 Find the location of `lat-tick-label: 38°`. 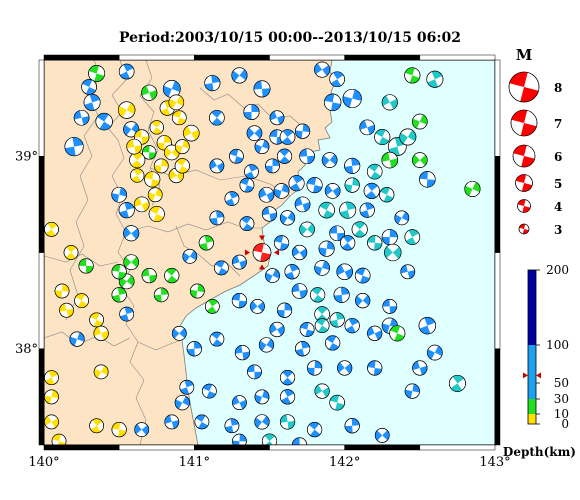

lat-tick-label: 38° is located at coordinates (26, 349).